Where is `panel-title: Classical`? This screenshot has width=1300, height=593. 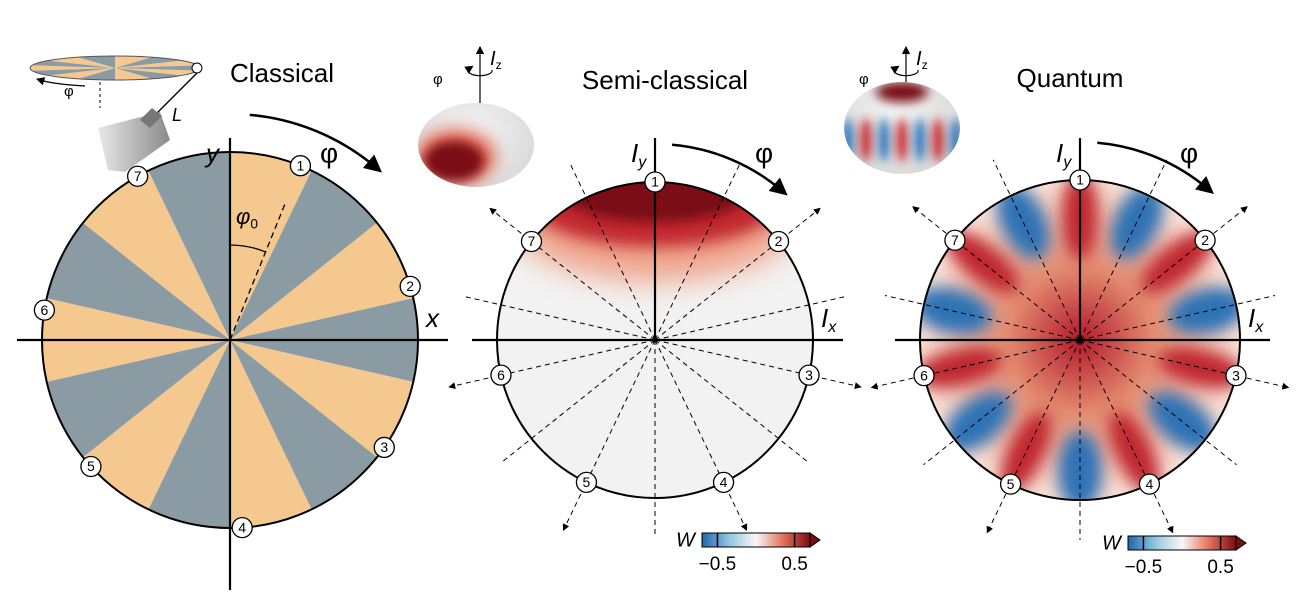 panel-title: Classical is located at coordinates (282, 73).